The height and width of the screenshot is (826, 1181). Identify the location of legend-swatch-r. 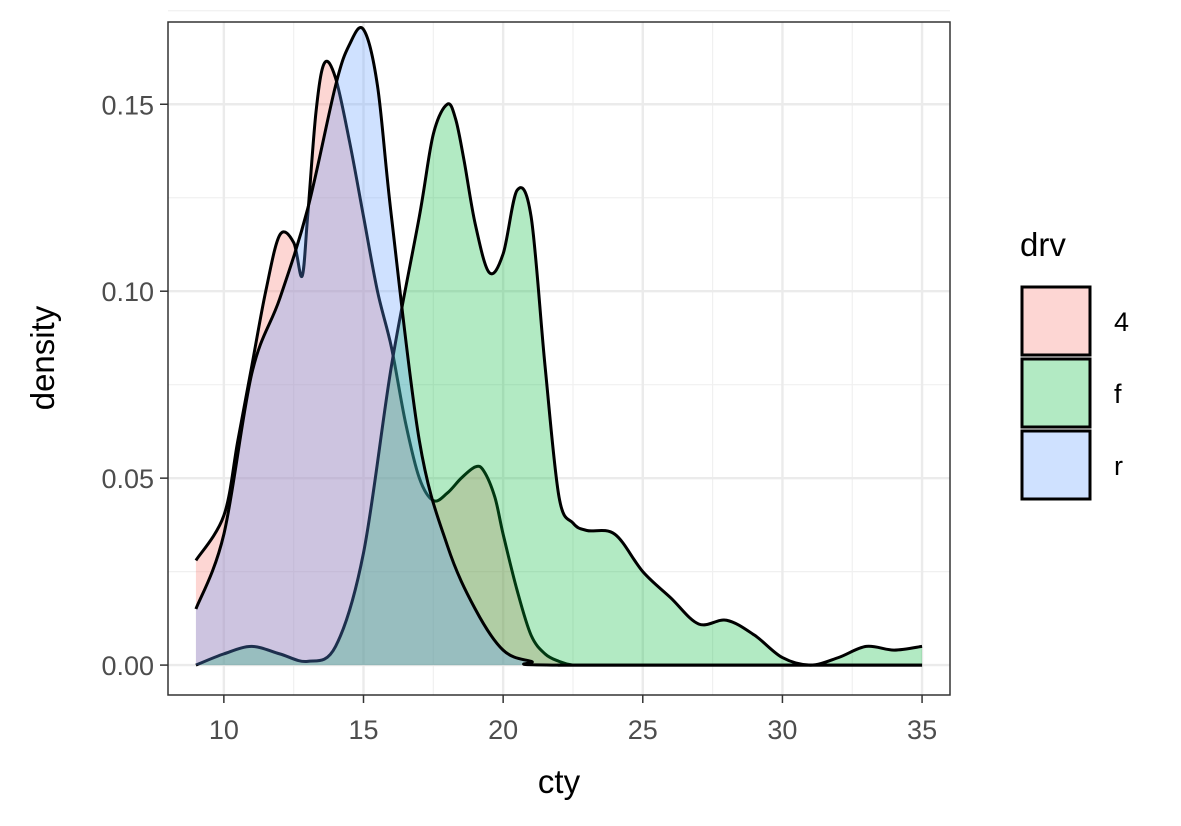
(1056, 465).